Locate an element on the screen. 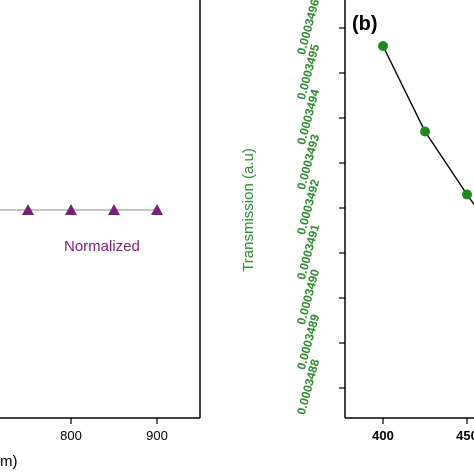 This screenshot has width=474, height=474. left-x-tick-label: 900 is located at coordinates (157, 435).